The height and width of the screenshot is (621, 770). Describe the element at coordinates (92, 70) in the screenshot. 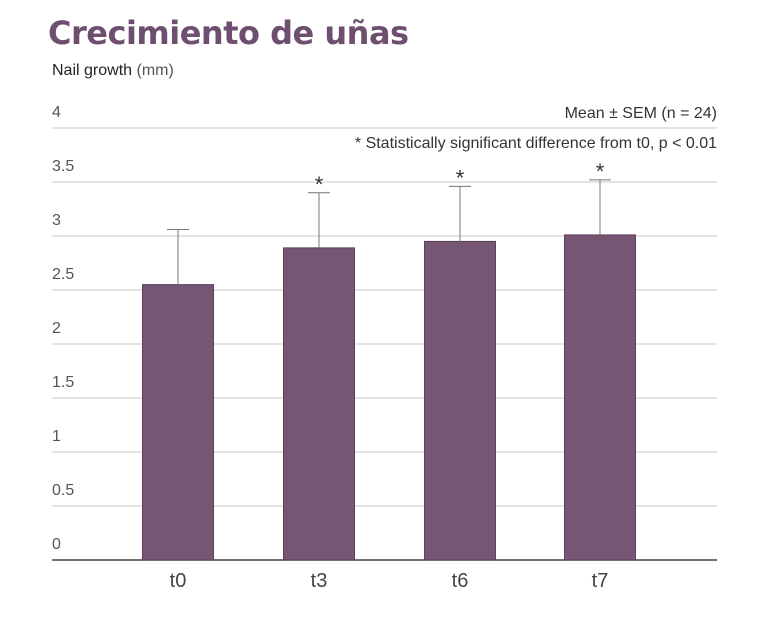

I see `y-axis-label-text: Nail growth` at that location.